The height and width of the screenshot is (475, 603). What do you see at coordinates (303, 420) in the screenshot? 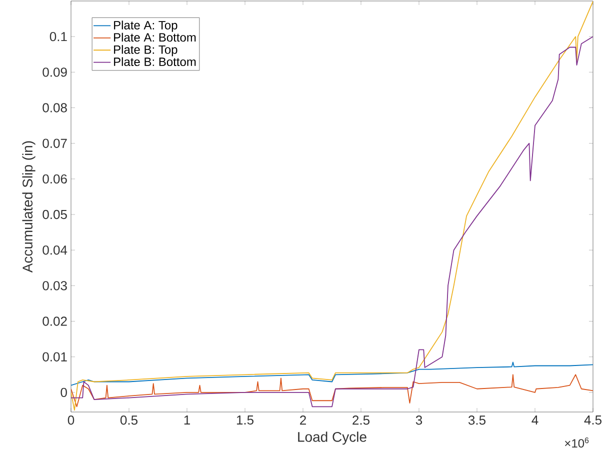
I see `x-tick-label: 2` at bounding box center [303, 420].